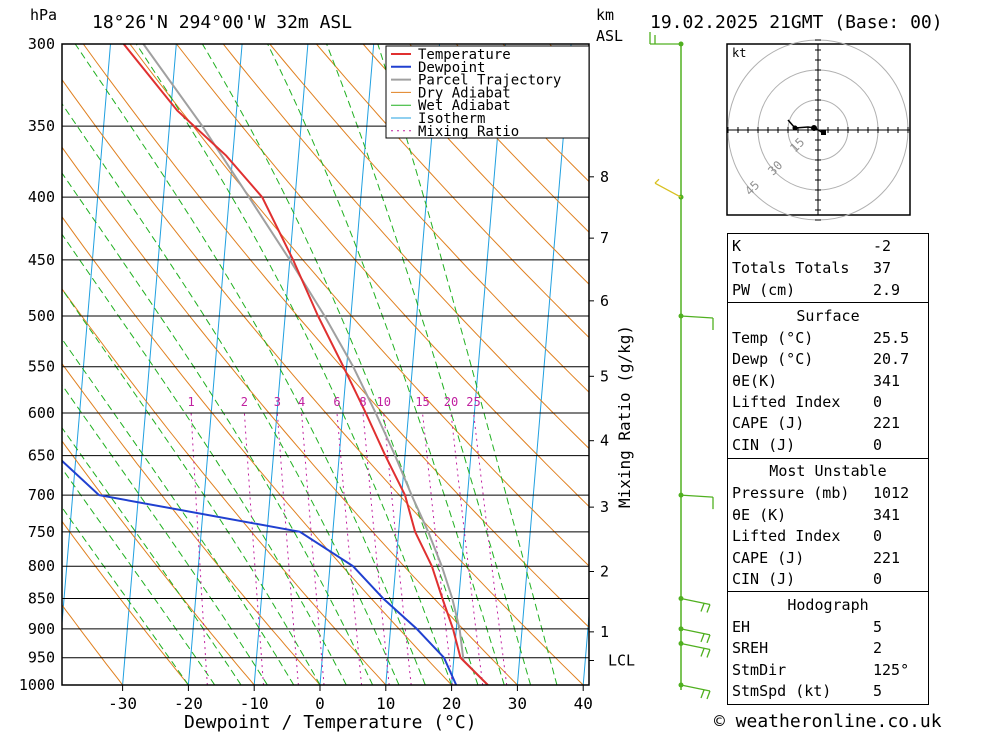 The width and height of the screenshot is (1000, 733). What do you see at coordinates (41, 126) in the screenshot?
I see `pressure-tick-label: 350` at bounding box center [41, 126].